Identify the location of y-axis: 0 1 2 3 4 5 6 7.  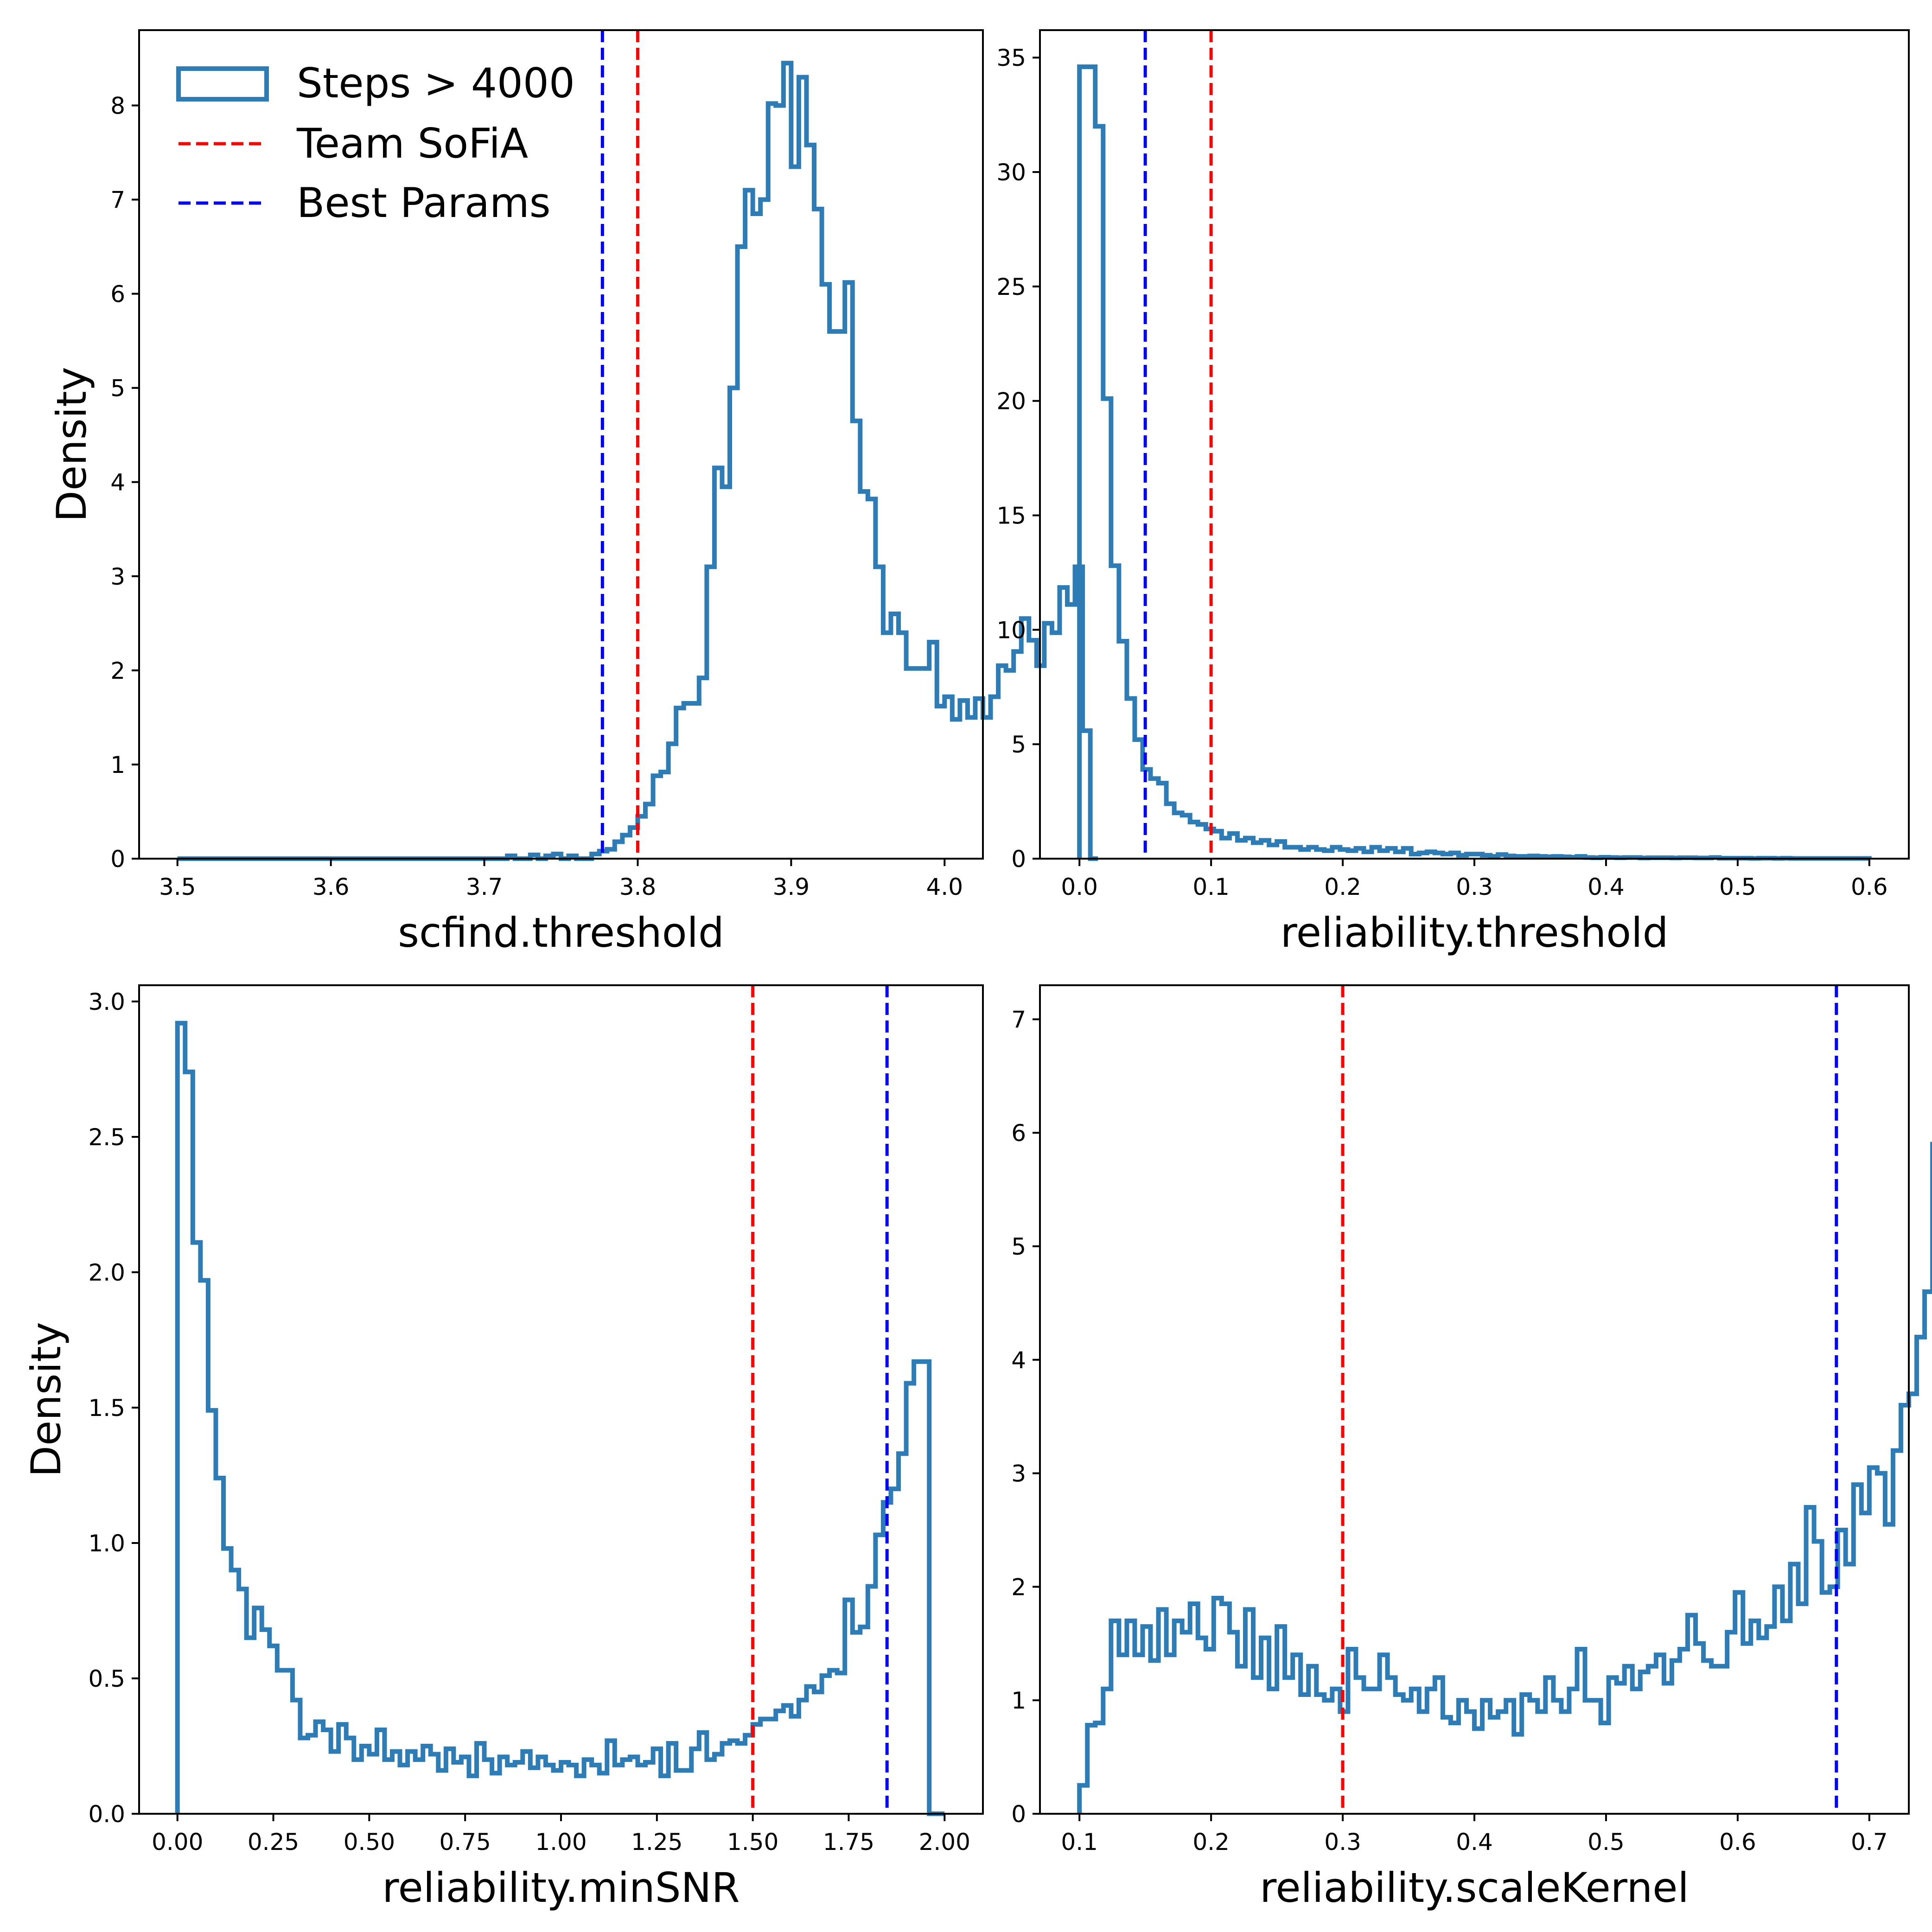
(1025, 1417).